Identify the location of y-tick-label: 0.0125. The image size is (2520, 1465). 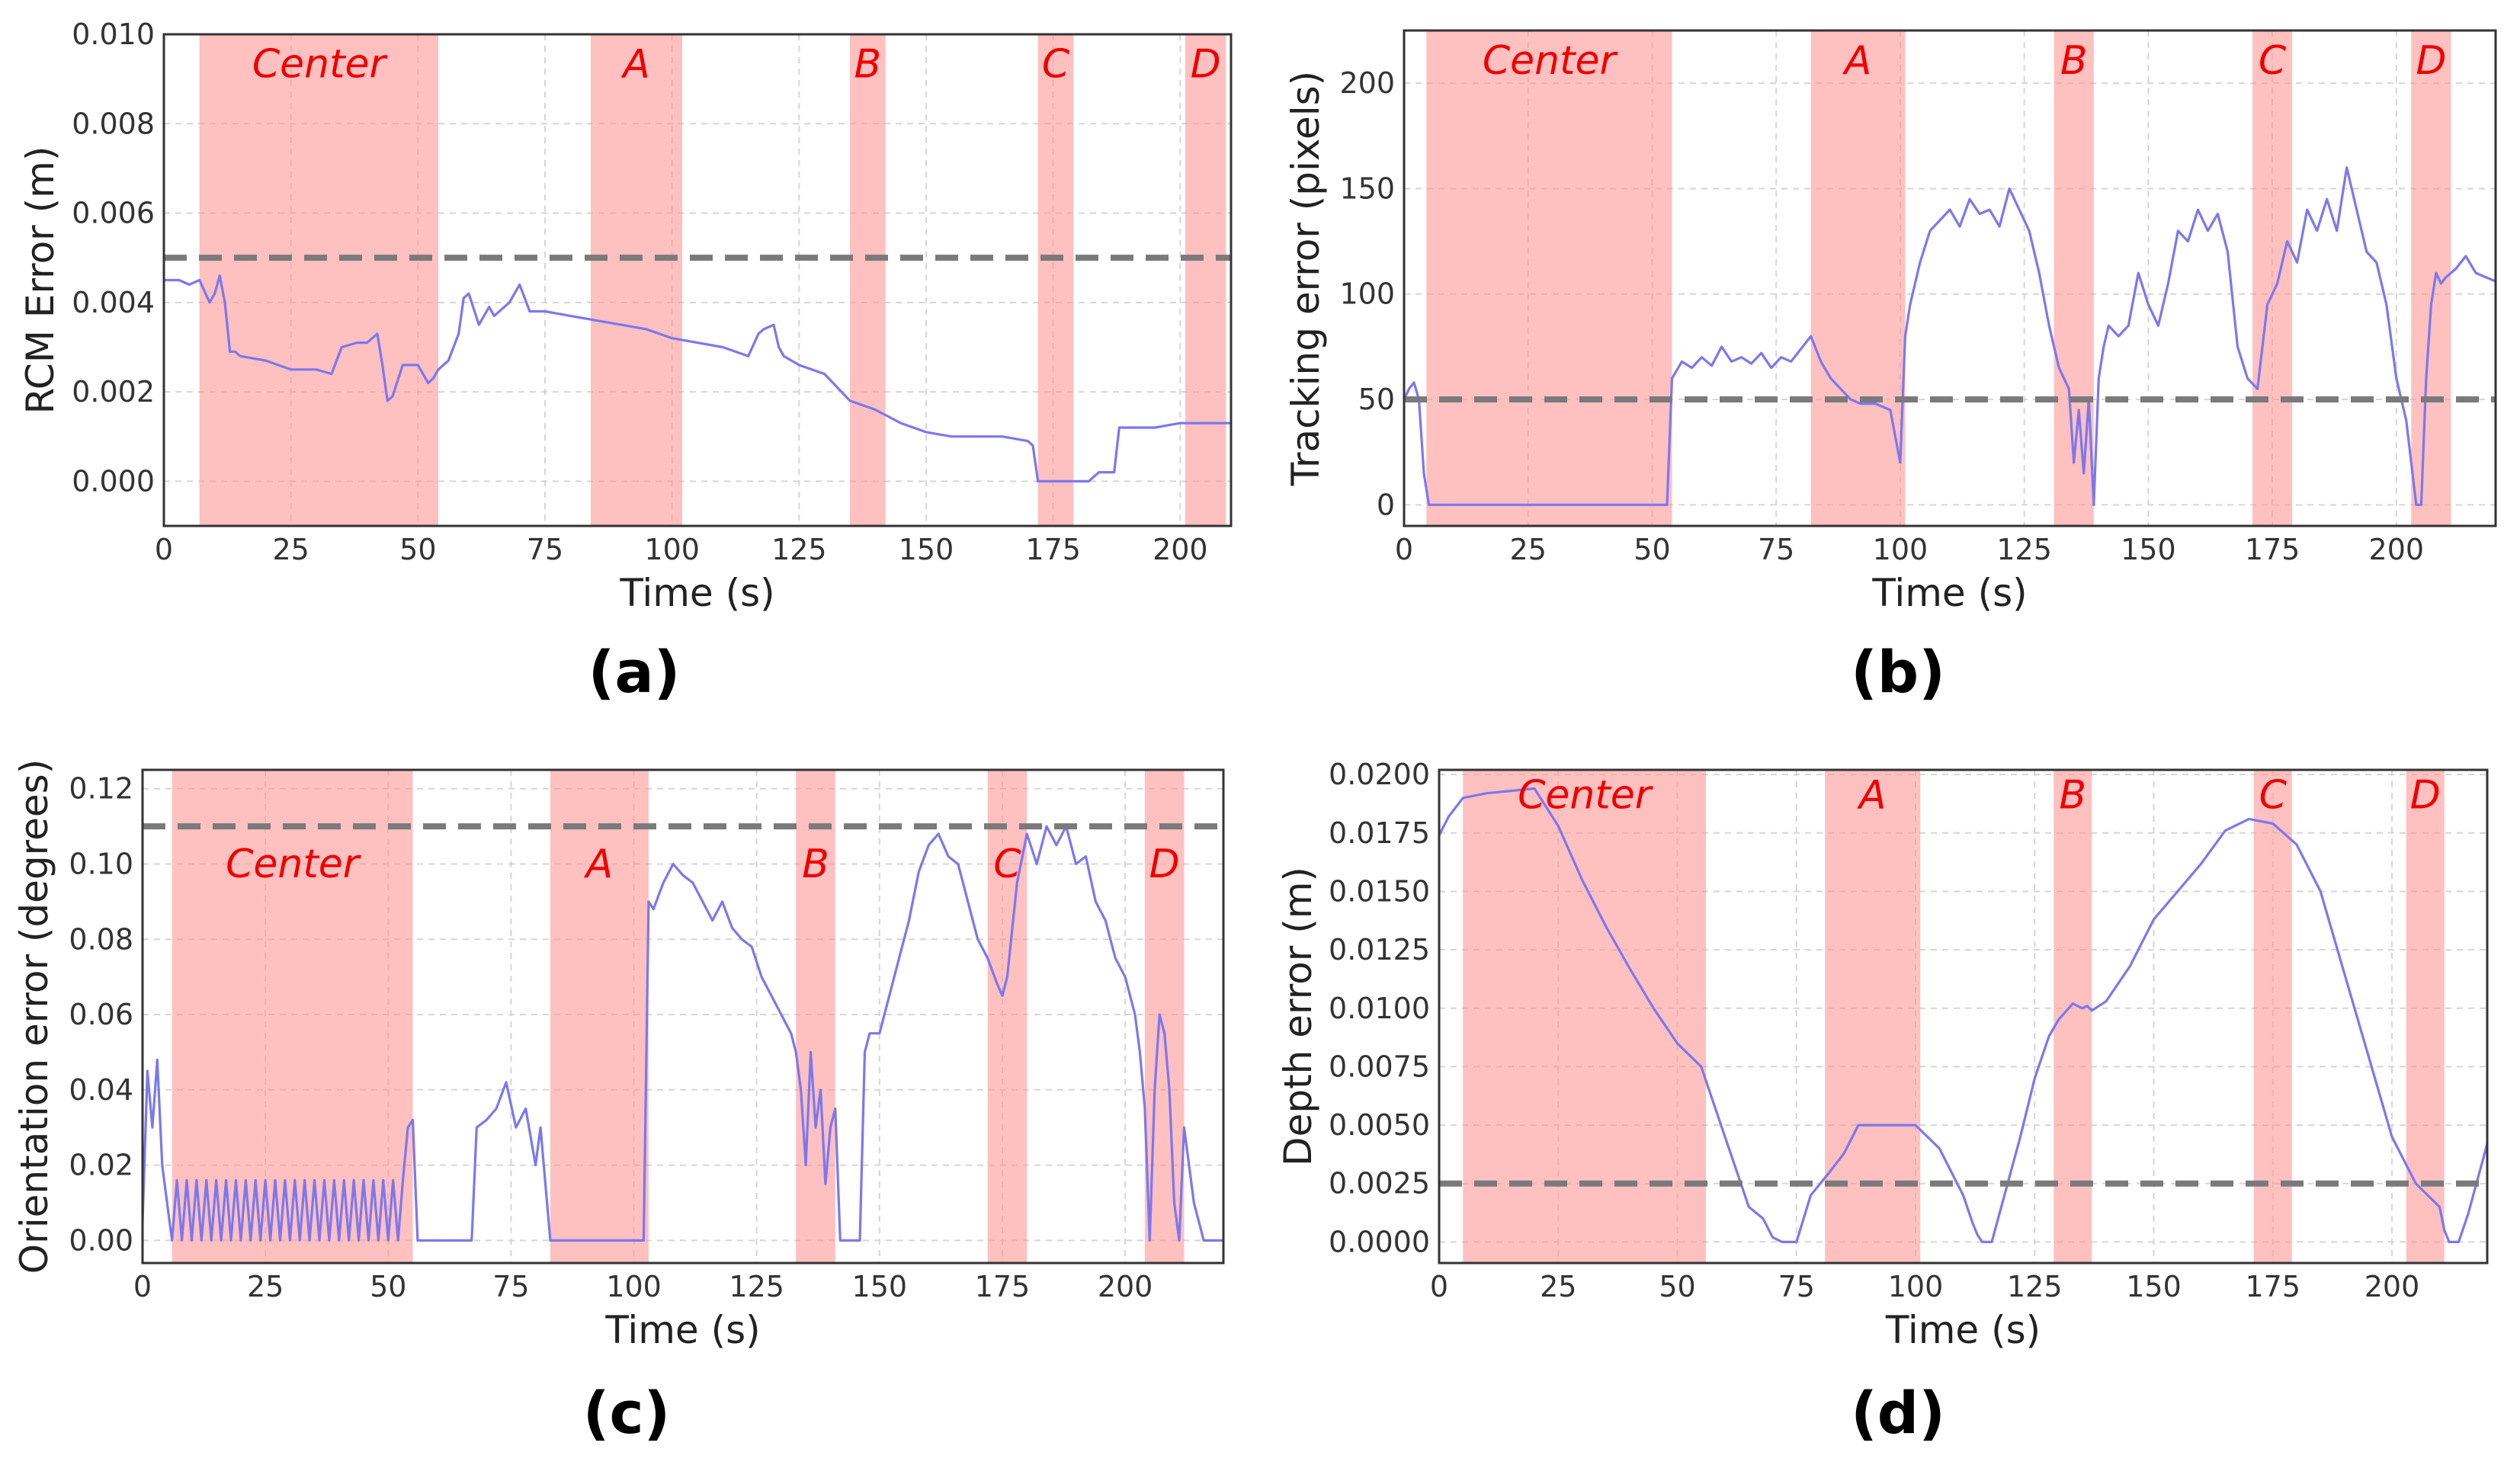
(1379, 950).